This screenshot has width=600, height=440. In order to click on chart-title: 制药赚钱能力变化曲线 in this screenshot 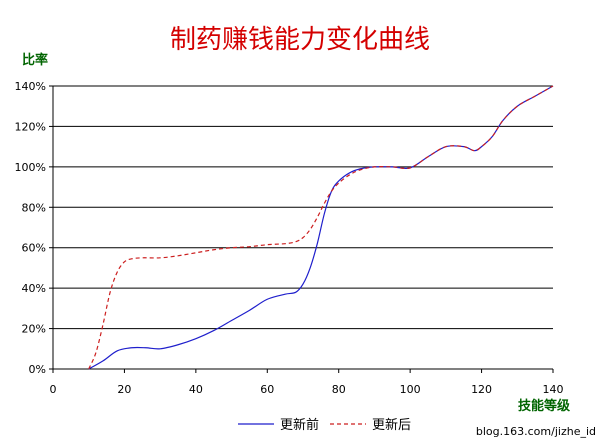, I will do `click(300, 40)`.